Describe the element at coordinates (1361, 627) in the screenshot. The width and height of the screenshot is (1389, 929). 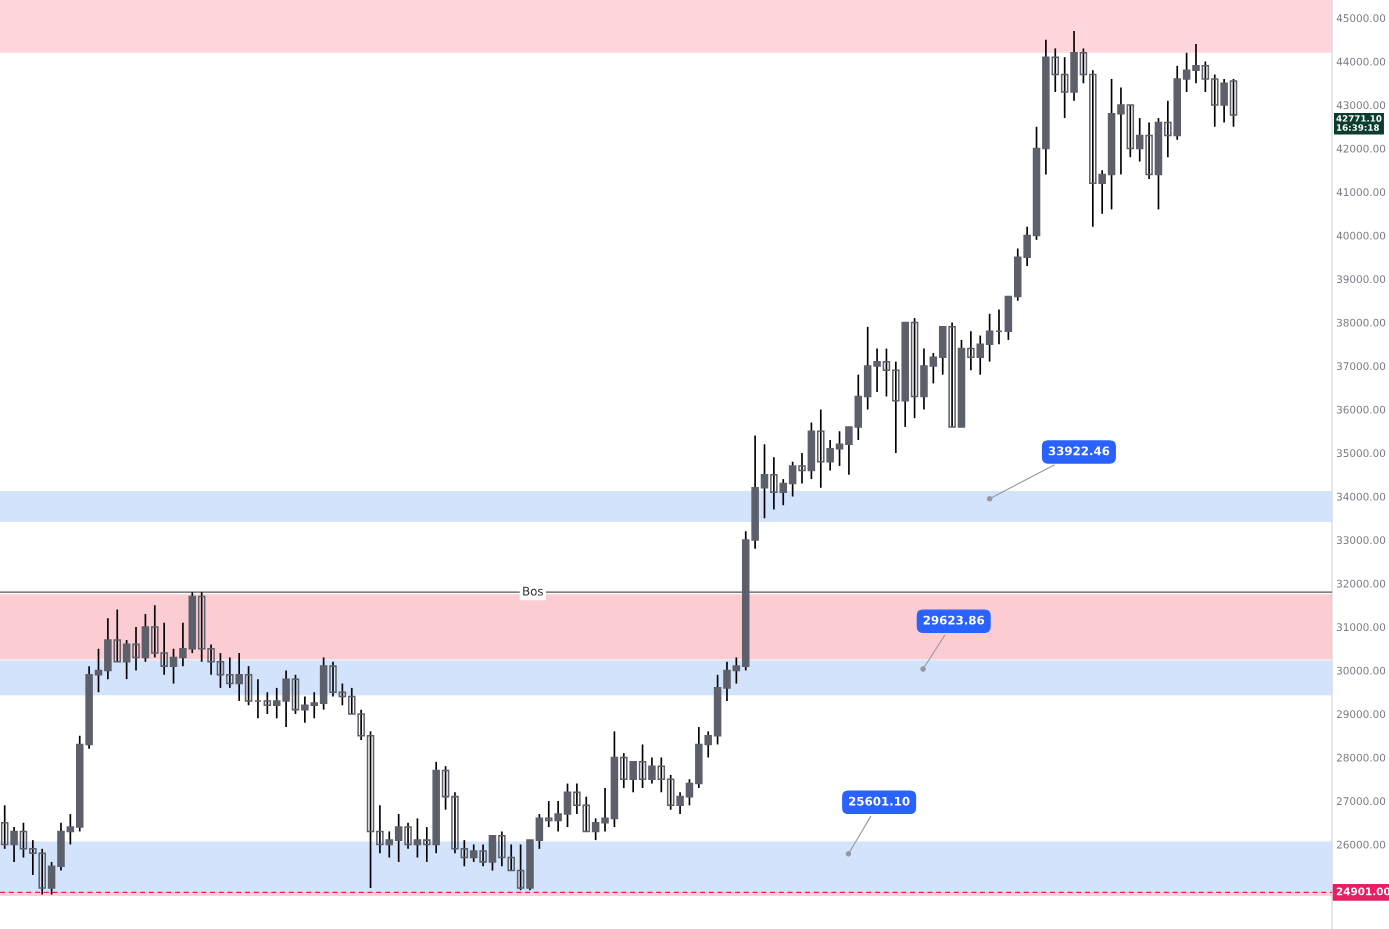
I see `y-tick-label: 31000.00` at that location.